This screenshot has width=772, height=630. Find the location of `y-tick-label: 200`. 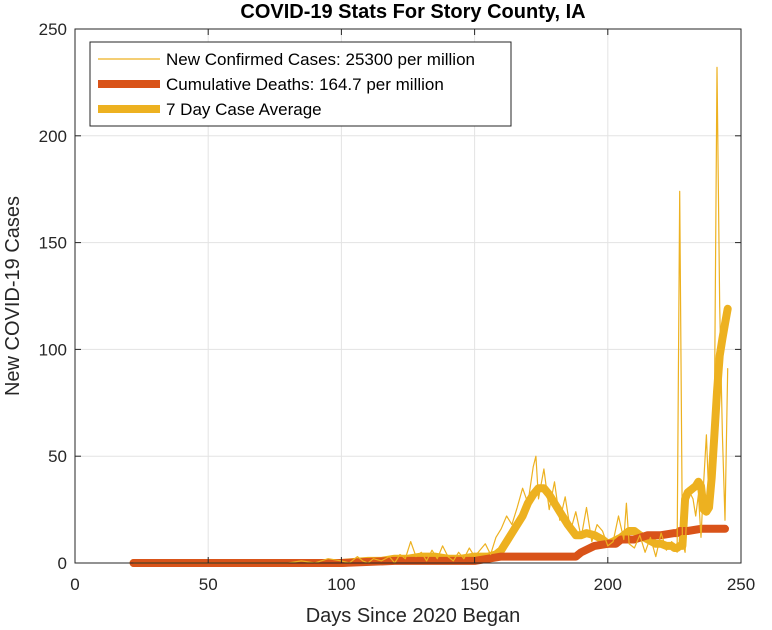

y-tick-label: 200 is located at coordinates (53, 136).